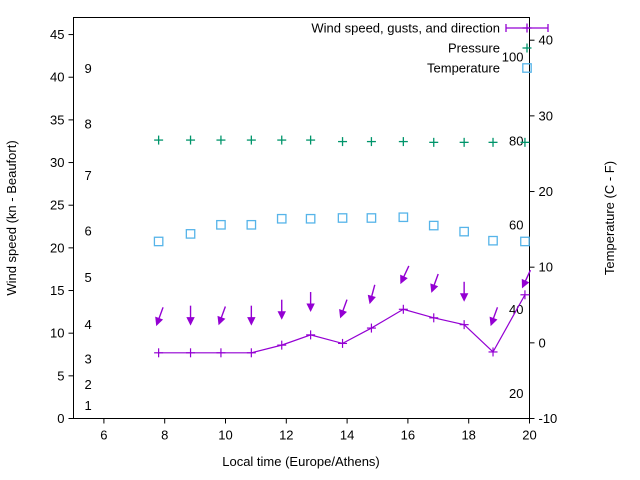 The image size is (640, 480). What do you see at coordinates (88, 324) in the screenshot?
I see `beaufort-scale-label: 4` at bounding box center [88, 324].